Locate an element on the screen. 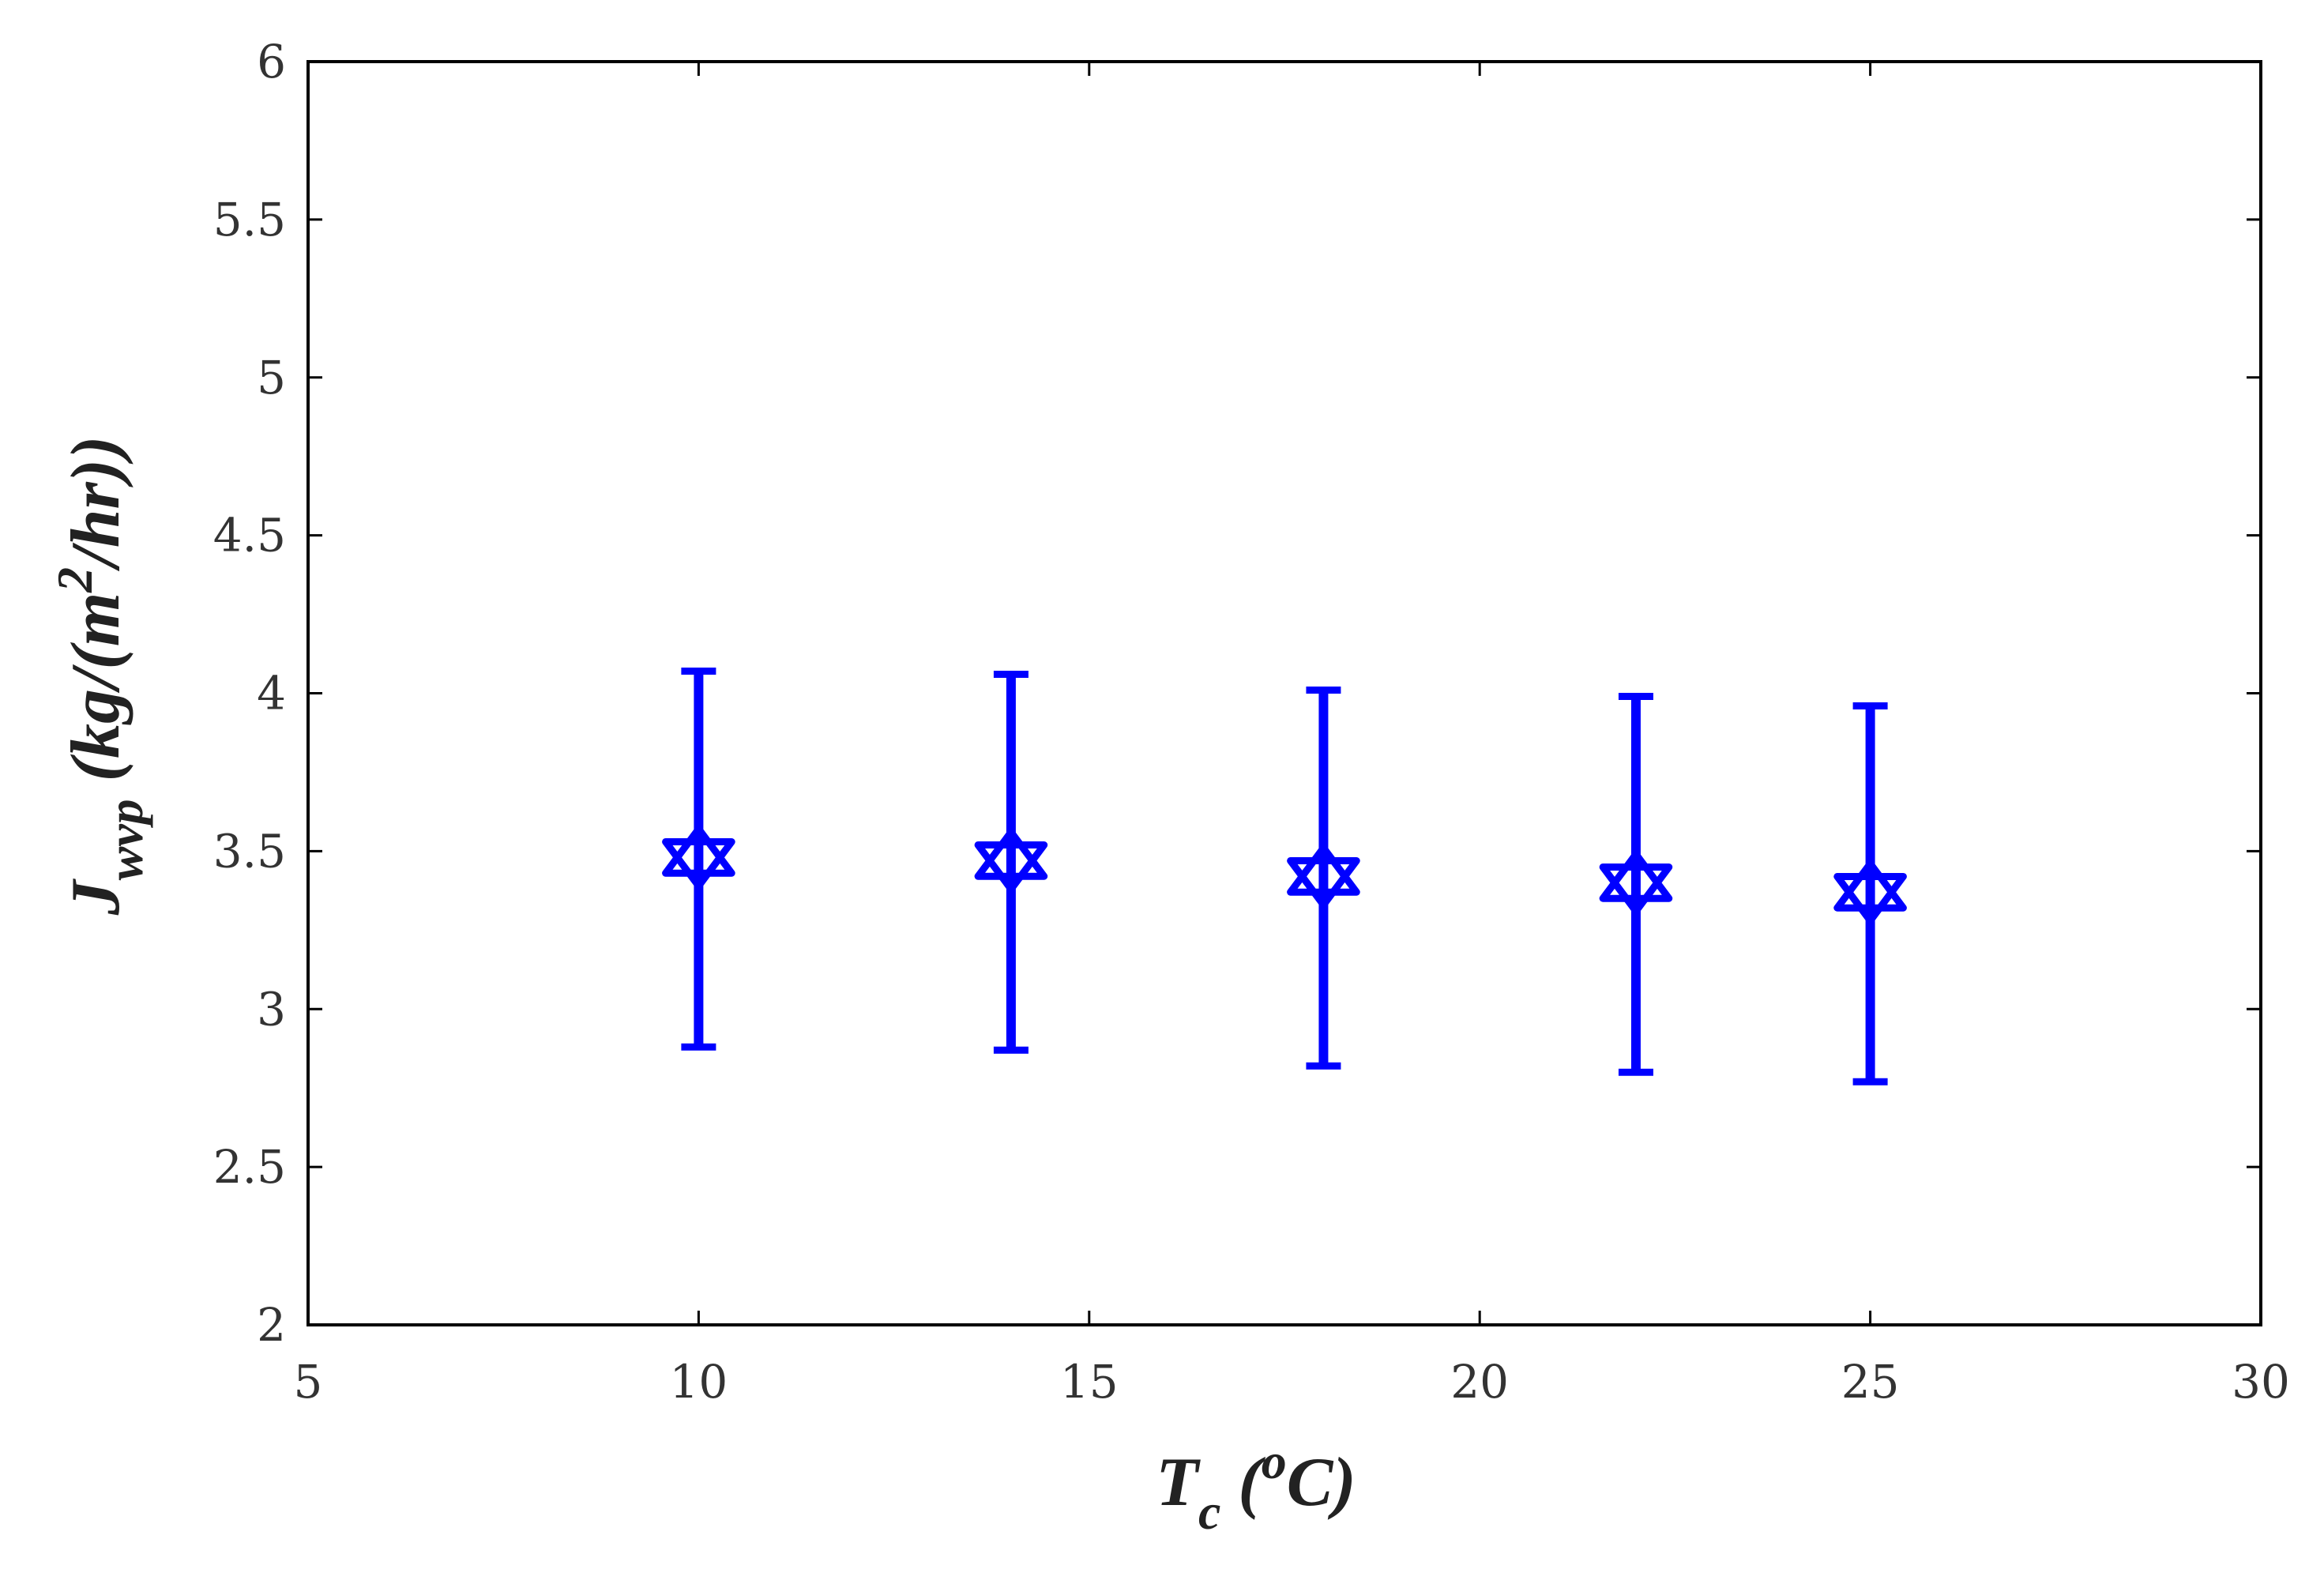 The width and height of the screenshot is (2324, 1569). y-tick-label: 3.5 is located at coordinates (249, 851).